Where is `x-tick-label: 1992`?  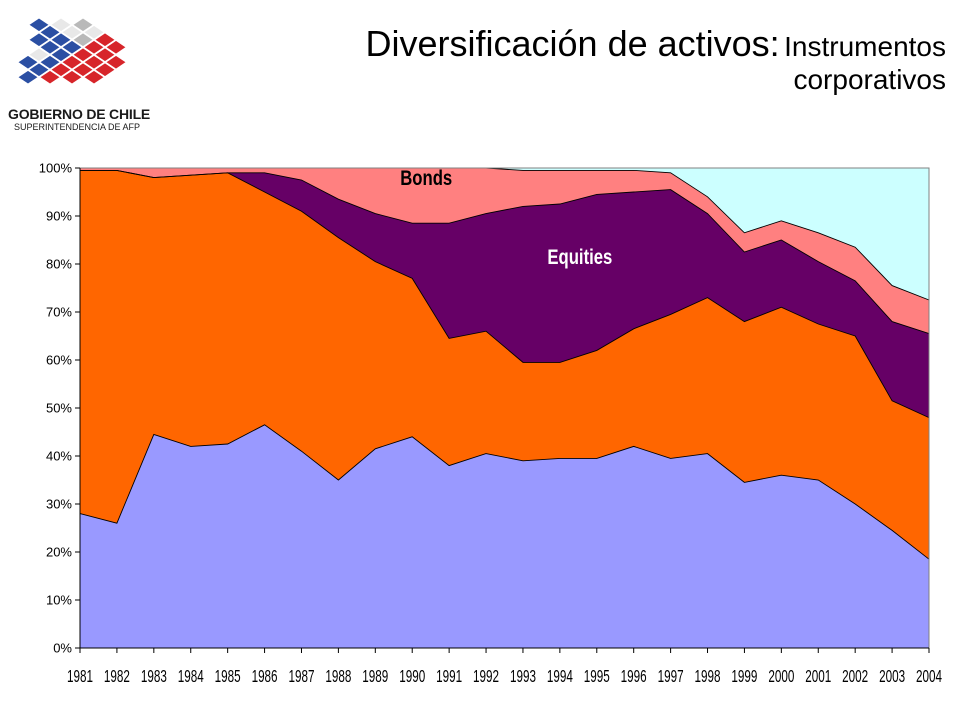 x-tick-label: 1992 is located at coordinates (486, 677).